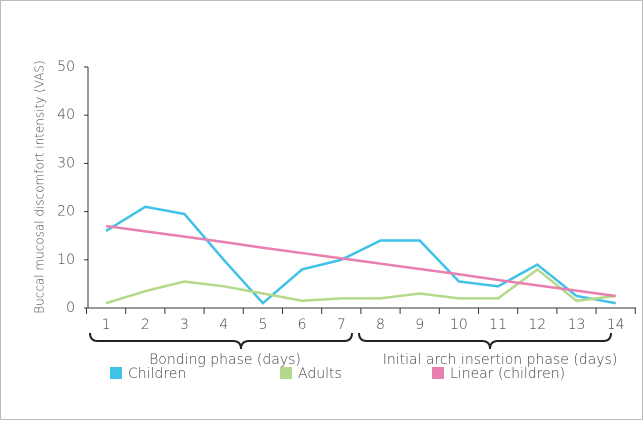  Describe the element at coordinates (320, 374) in the screenshot. I see `legend-label: Adults` at that location.